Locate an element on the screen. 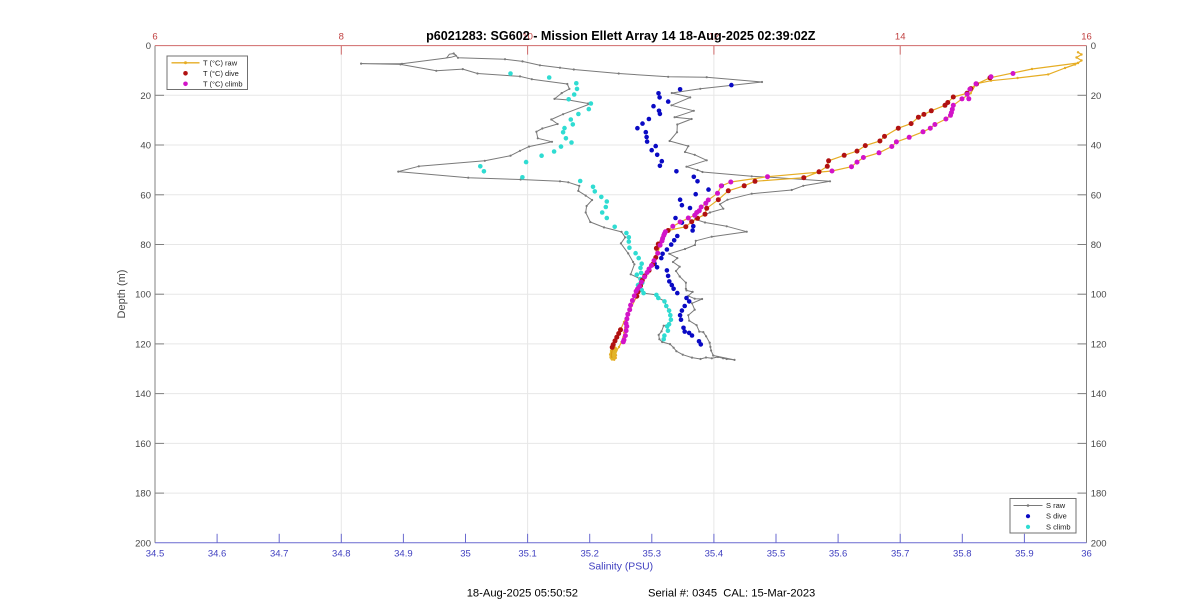 The image size is (1200, 616). svg-text: T (°C) raw is located at coordinates (220, 63).